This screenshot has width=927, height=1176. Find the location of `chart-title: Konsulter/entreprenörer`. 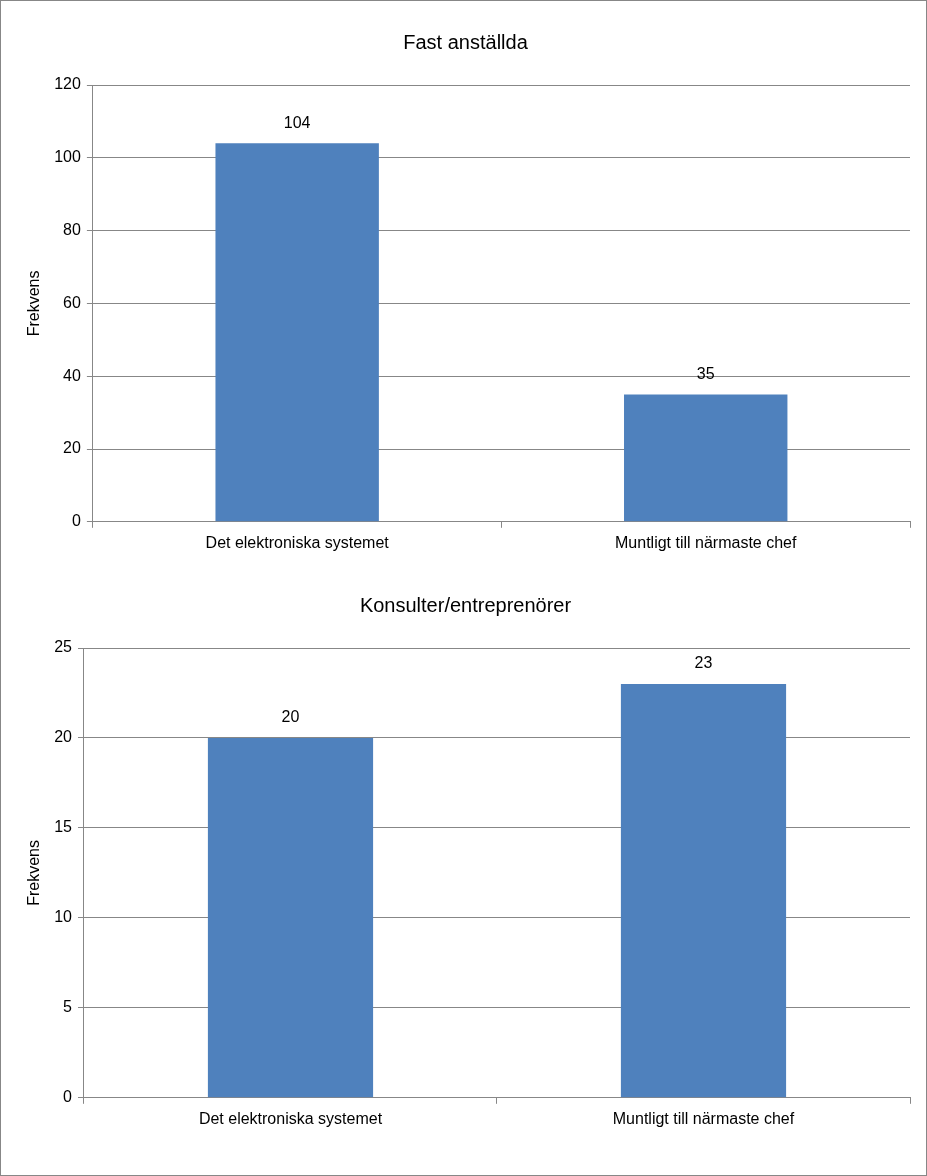

chart-title: Konsulter/entreprenörer is located at coordinates (465, 604).